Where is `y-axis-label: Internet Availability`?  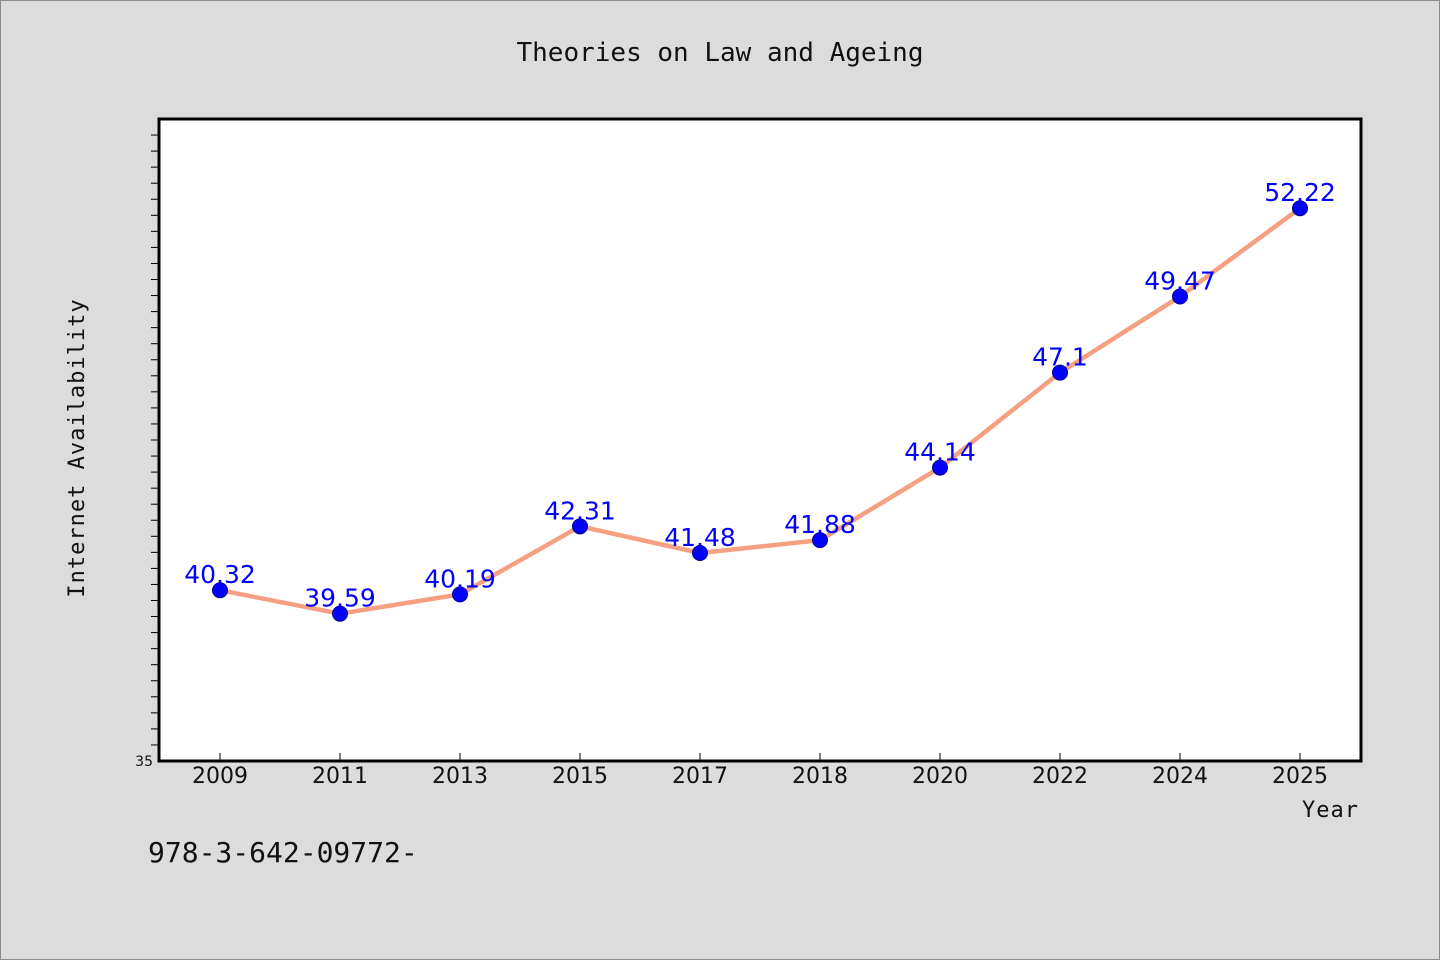 y-axis-label: Internet Availability is located at coordinates (77, 447).